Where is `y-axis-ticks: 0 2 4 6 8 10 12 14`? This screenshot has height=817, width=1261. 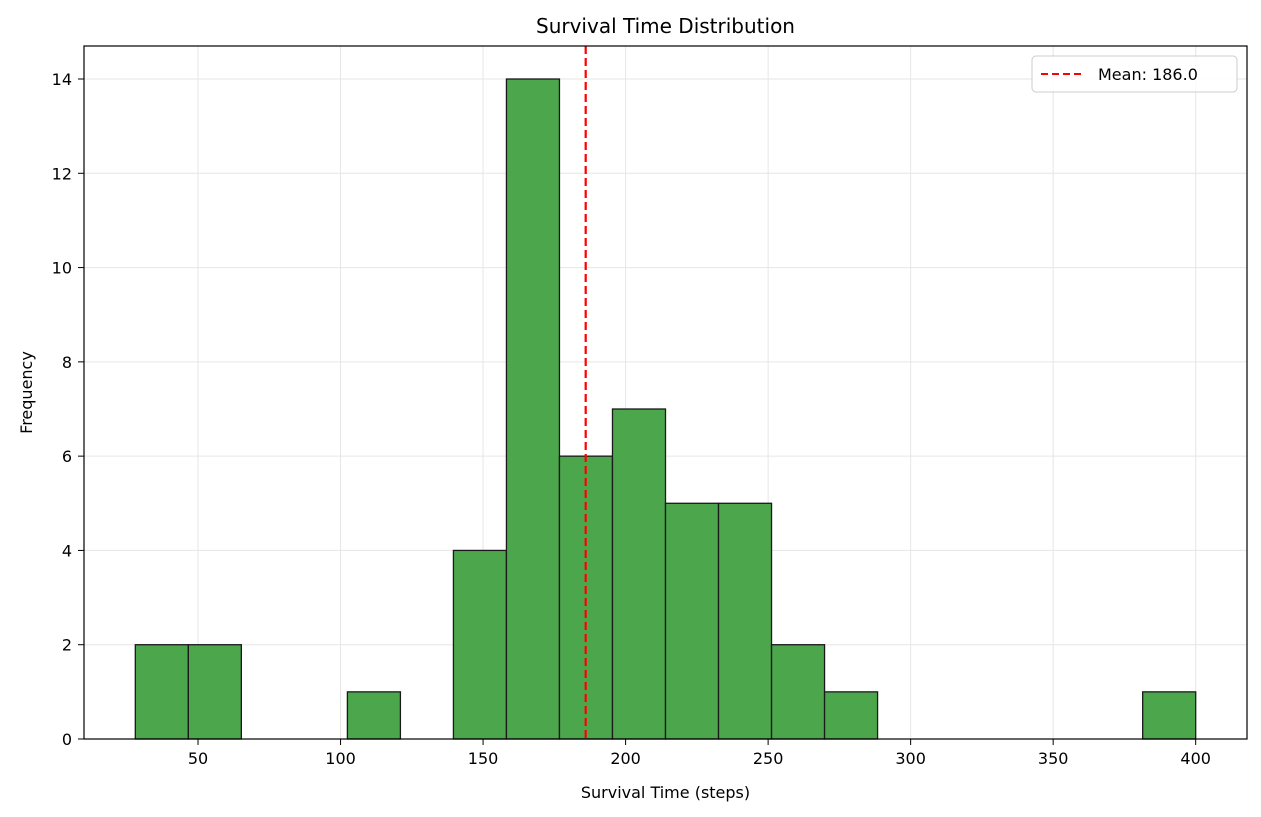 y-axis-ticks: 0 2 4 6 8 10 12 14 is located at coordinates (68, 409).